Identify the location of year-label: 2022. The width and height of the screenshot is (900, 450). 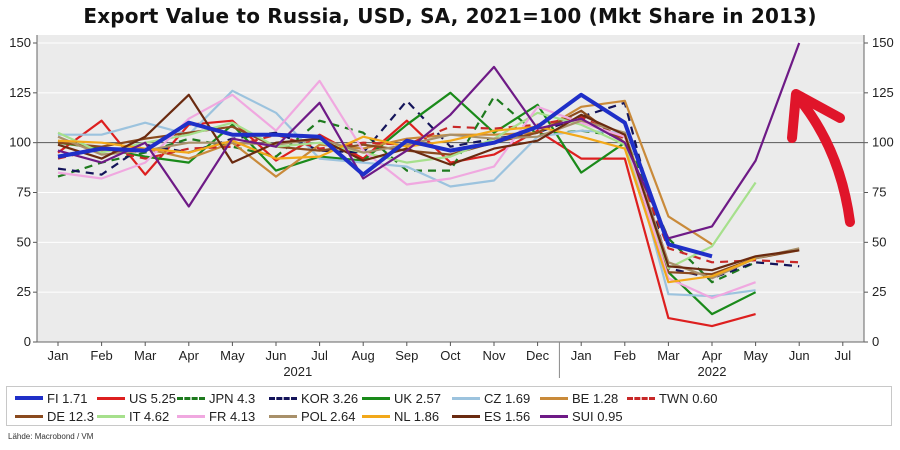
(712, 371).